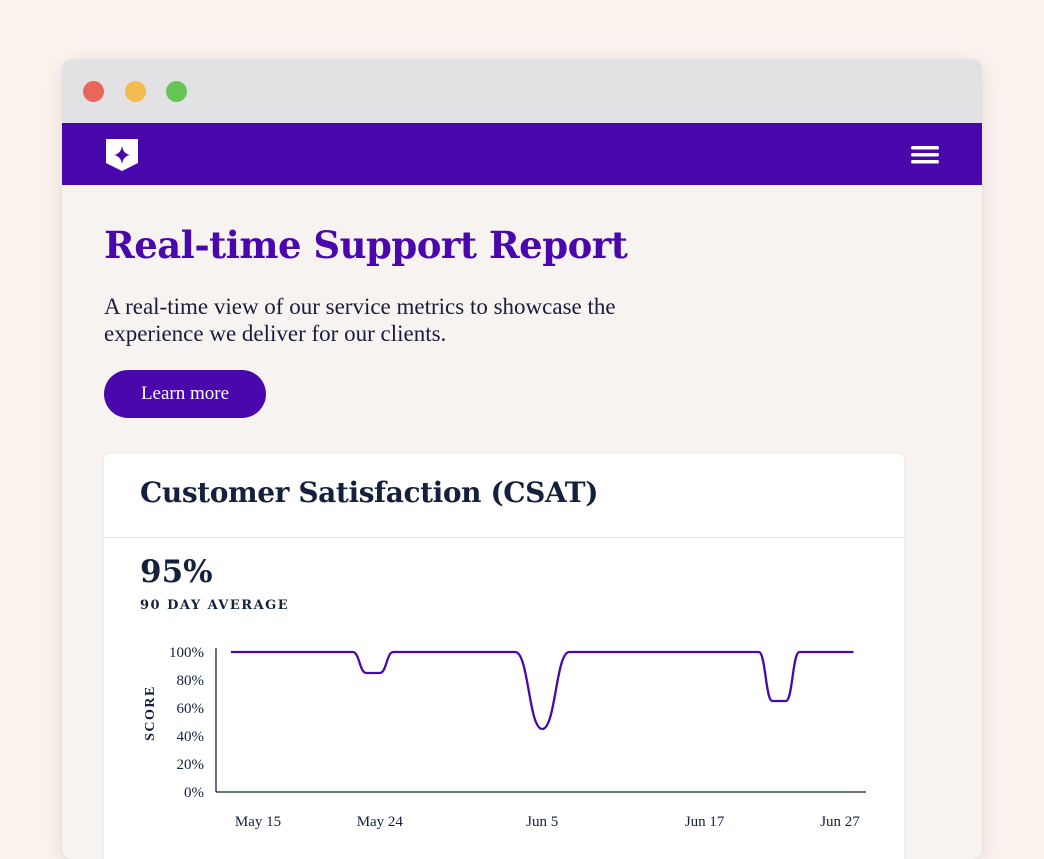  I want to click on minimize-window-button, so click(135, 91).